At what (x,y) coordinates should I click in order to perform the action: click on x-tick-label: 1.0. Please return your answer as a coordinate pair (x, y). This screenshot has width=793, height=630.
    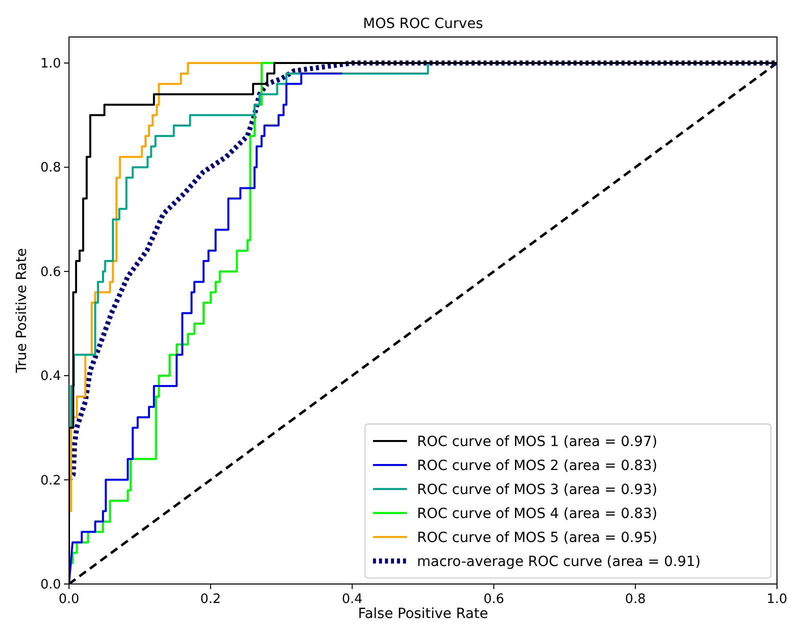
    Looking at the image, I should click on (777, 599).